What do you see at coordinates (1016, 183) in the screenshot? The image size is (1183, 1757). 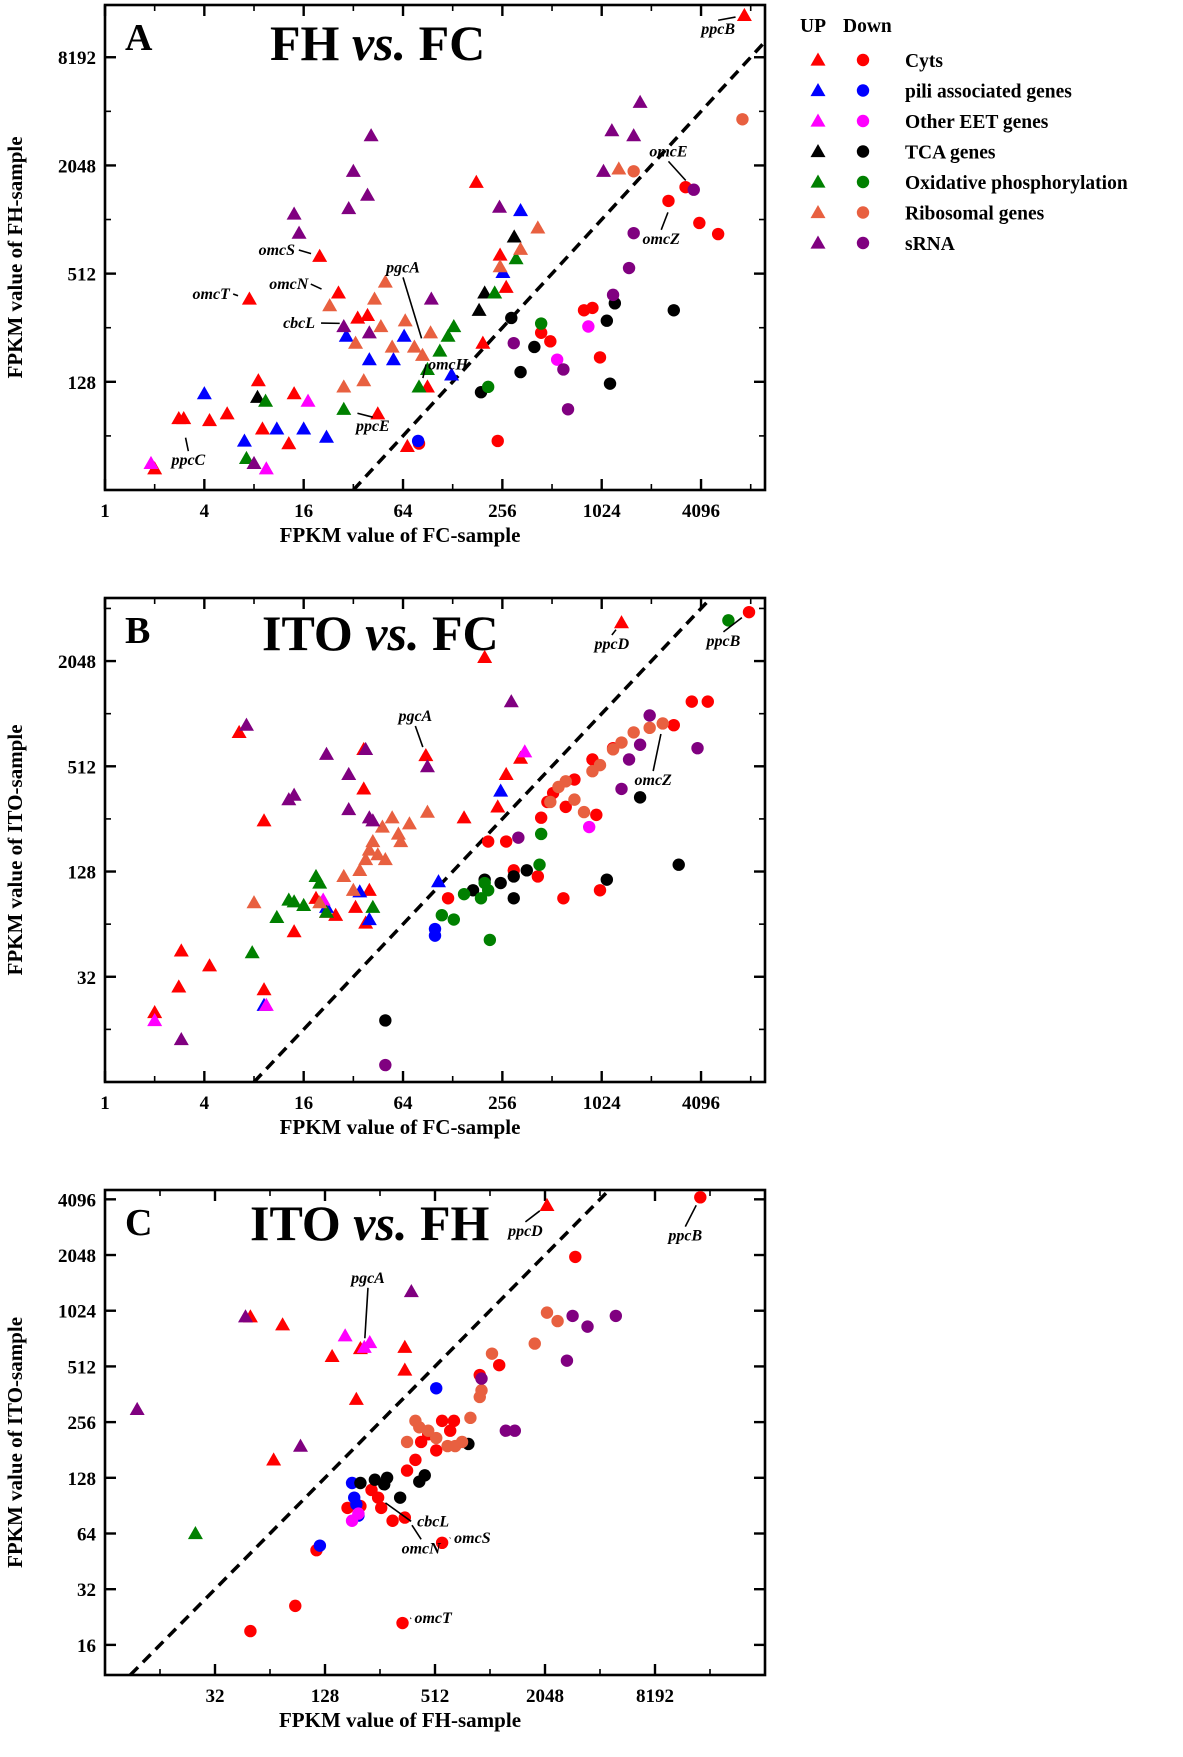 I see `legend-label: Oxidative phosphorylation` at bounding box center [1016, 183].